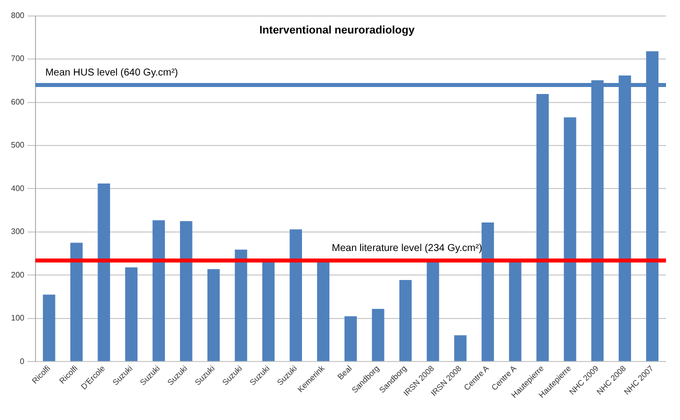 The image size is (680, 420). I want to click on ref-line-label: Mean HUS level (640 Gy.cm²), so click(111, 73).